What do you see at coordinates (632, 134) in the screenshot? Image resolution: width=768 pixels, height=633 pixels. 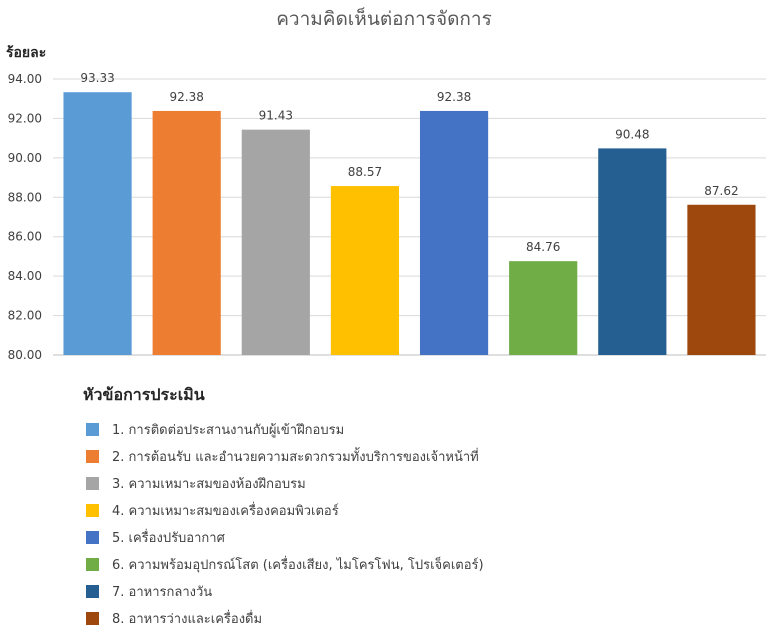 I see `data-label: 90.48` at bounding box center [632, 134].